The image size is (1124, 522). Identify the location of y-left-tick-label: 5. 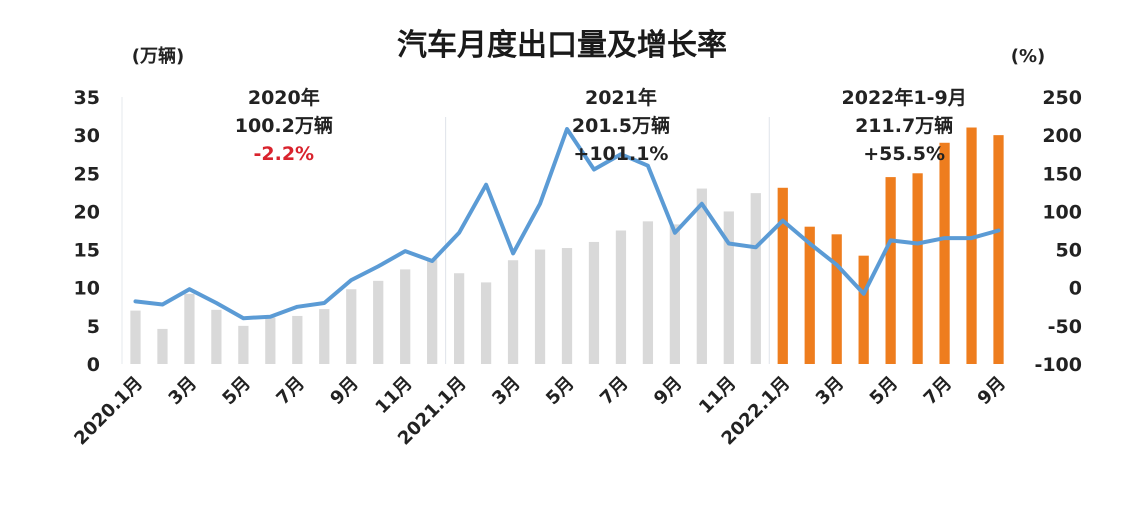
(93, 327).